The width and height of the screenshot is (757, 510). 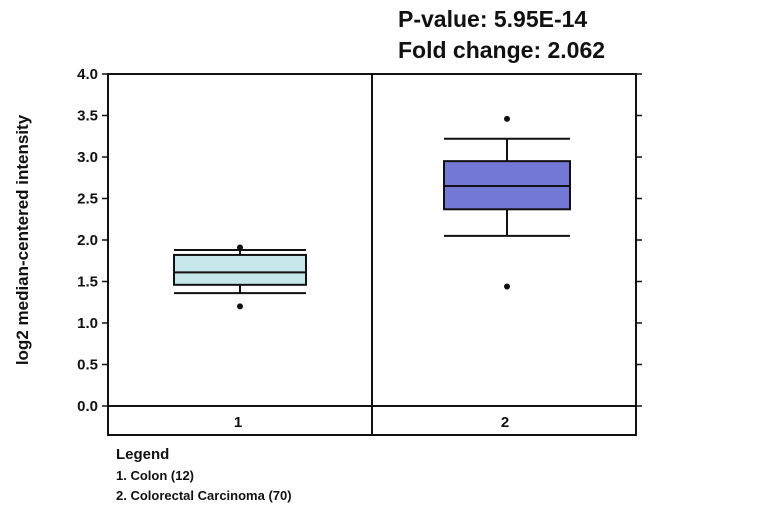 I want to click on y-tick-label-5: 2.5, so click(x=87, y=199).